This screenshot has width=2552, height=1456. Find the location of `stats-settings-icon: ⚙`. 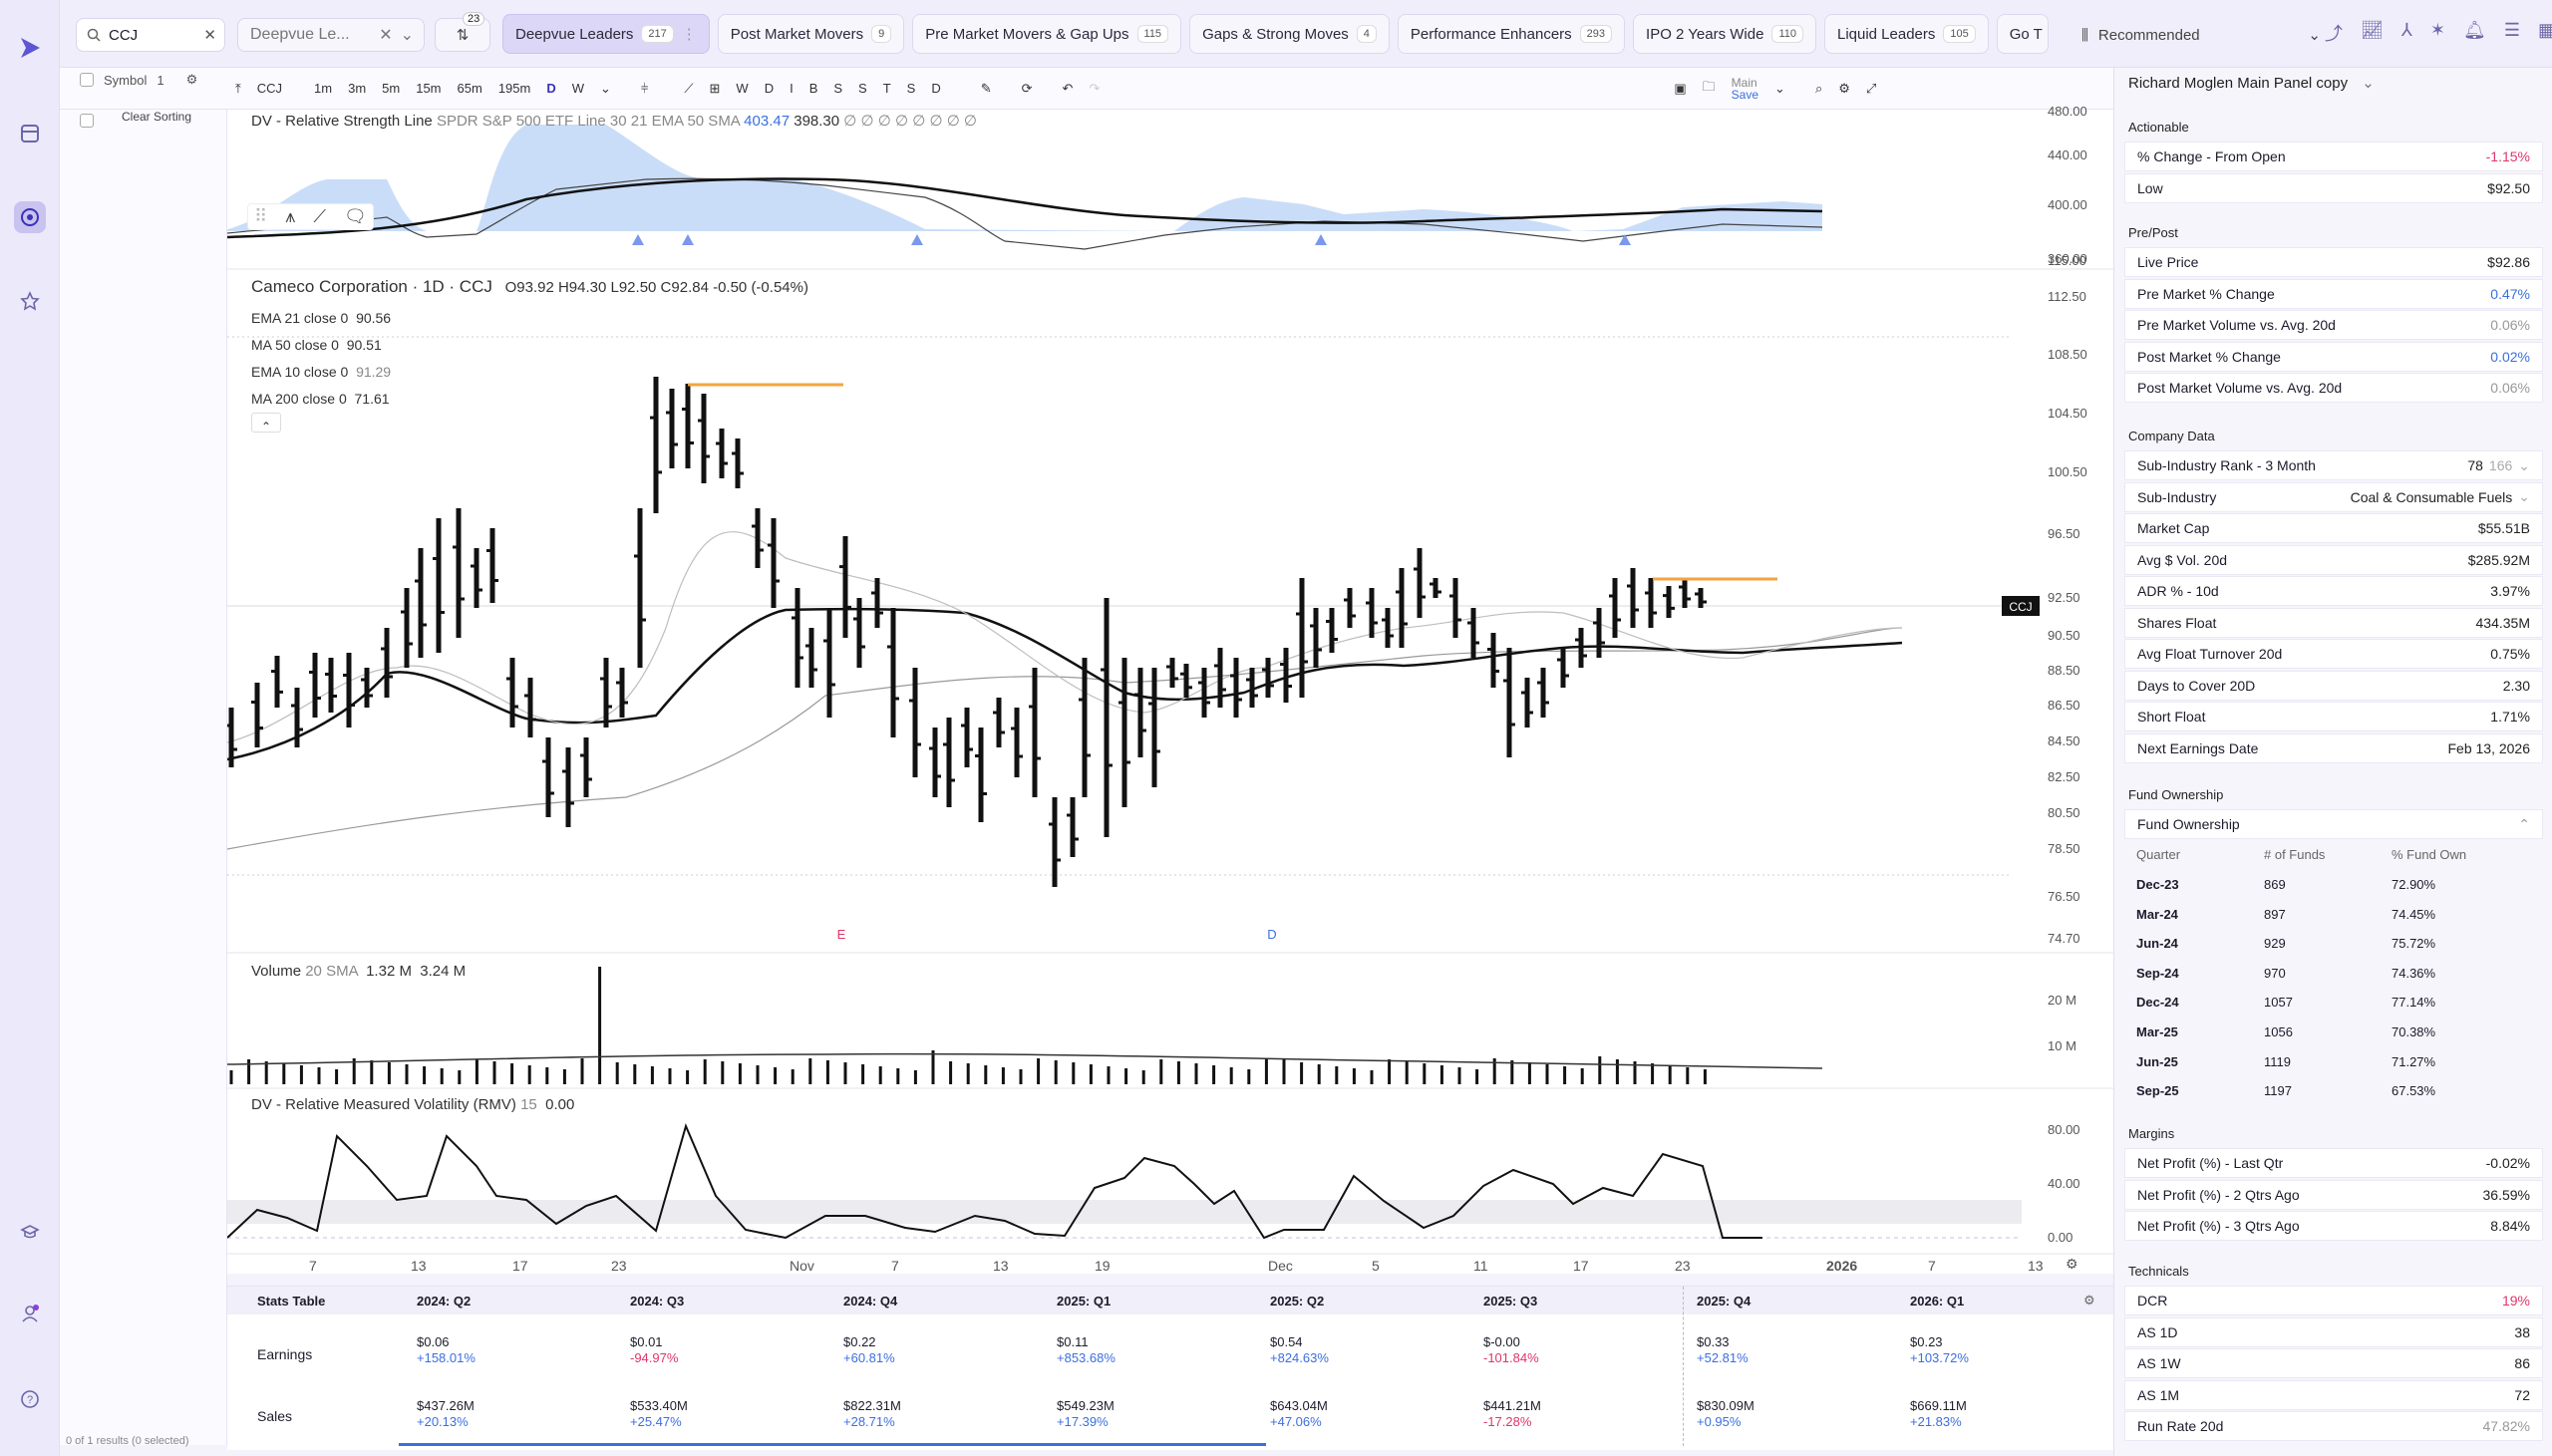

stats-settings-icon: ⚙ is located at coordinates (2089, 1300).